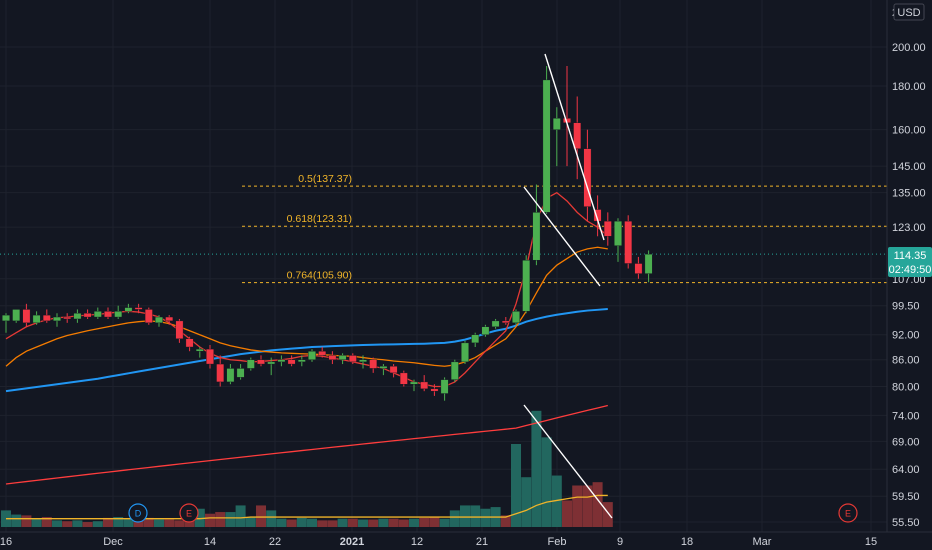 This screenshot has width=932, height=550. What do you see at coordinates (562, 236) in the screenshot?
I see `trendline-lower` at bounding box center [562, 236].